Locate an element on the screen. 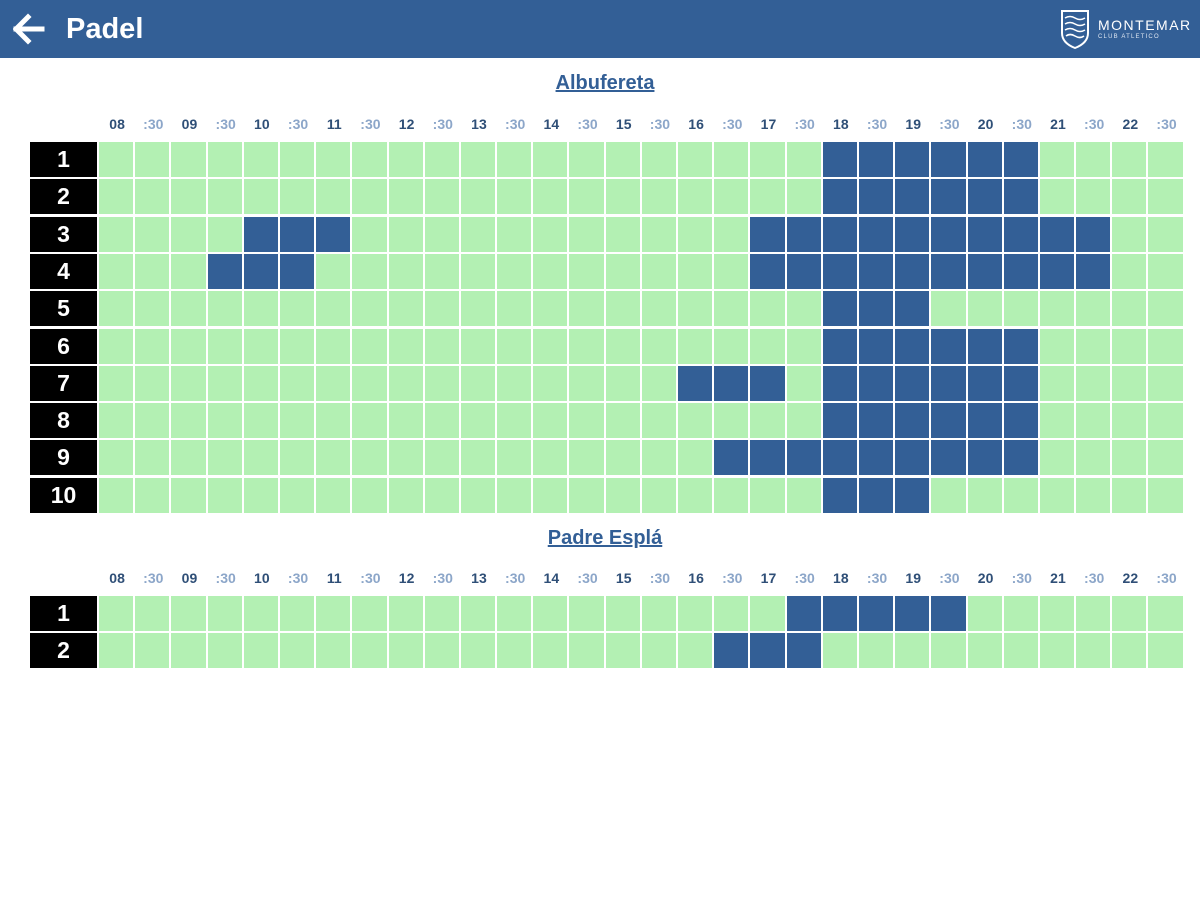 This screenshot has width=1200, height=900. venue-title: Albufereta is located at coordinates (605, 83).